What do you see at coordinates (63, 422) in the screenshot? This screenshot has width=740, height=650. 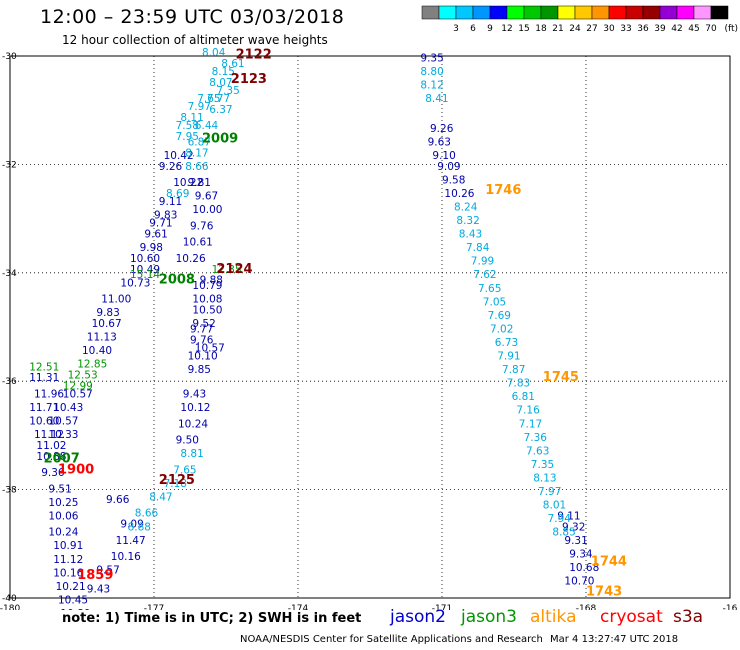 I see `jason2-swh-label: 10.57` at bounding box center [63, 422].